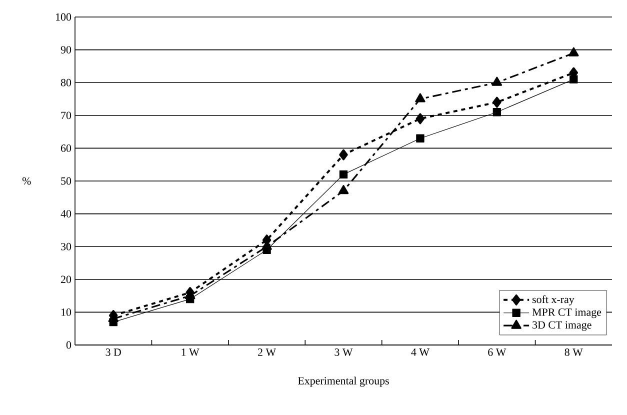 Image resolution: width=627 pixels, height=415 pixels. I want to click on y-tick-label: 50, so click(66, 181).